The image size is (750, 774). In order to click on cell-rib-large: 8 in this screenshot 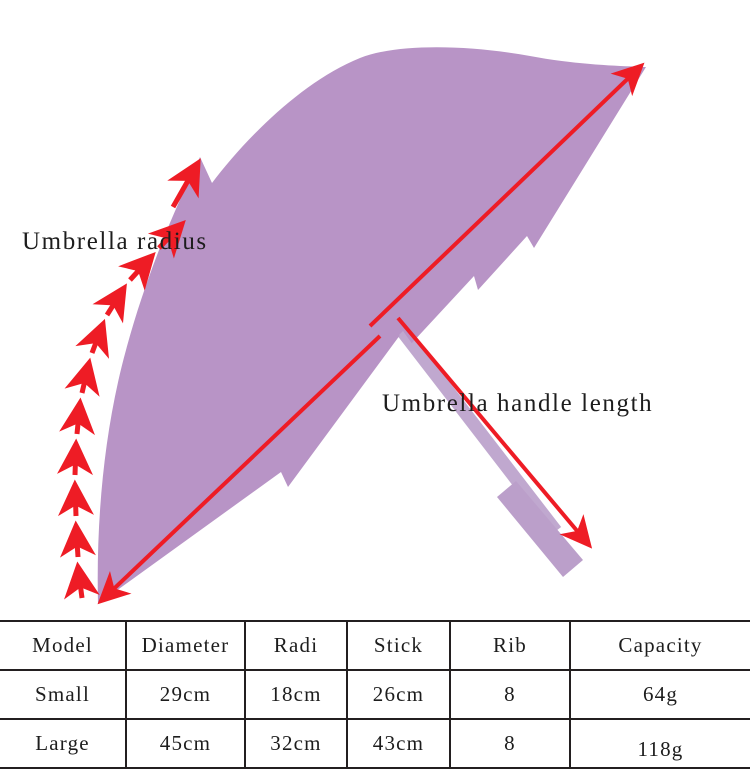, I will do `click(510, 743)`.